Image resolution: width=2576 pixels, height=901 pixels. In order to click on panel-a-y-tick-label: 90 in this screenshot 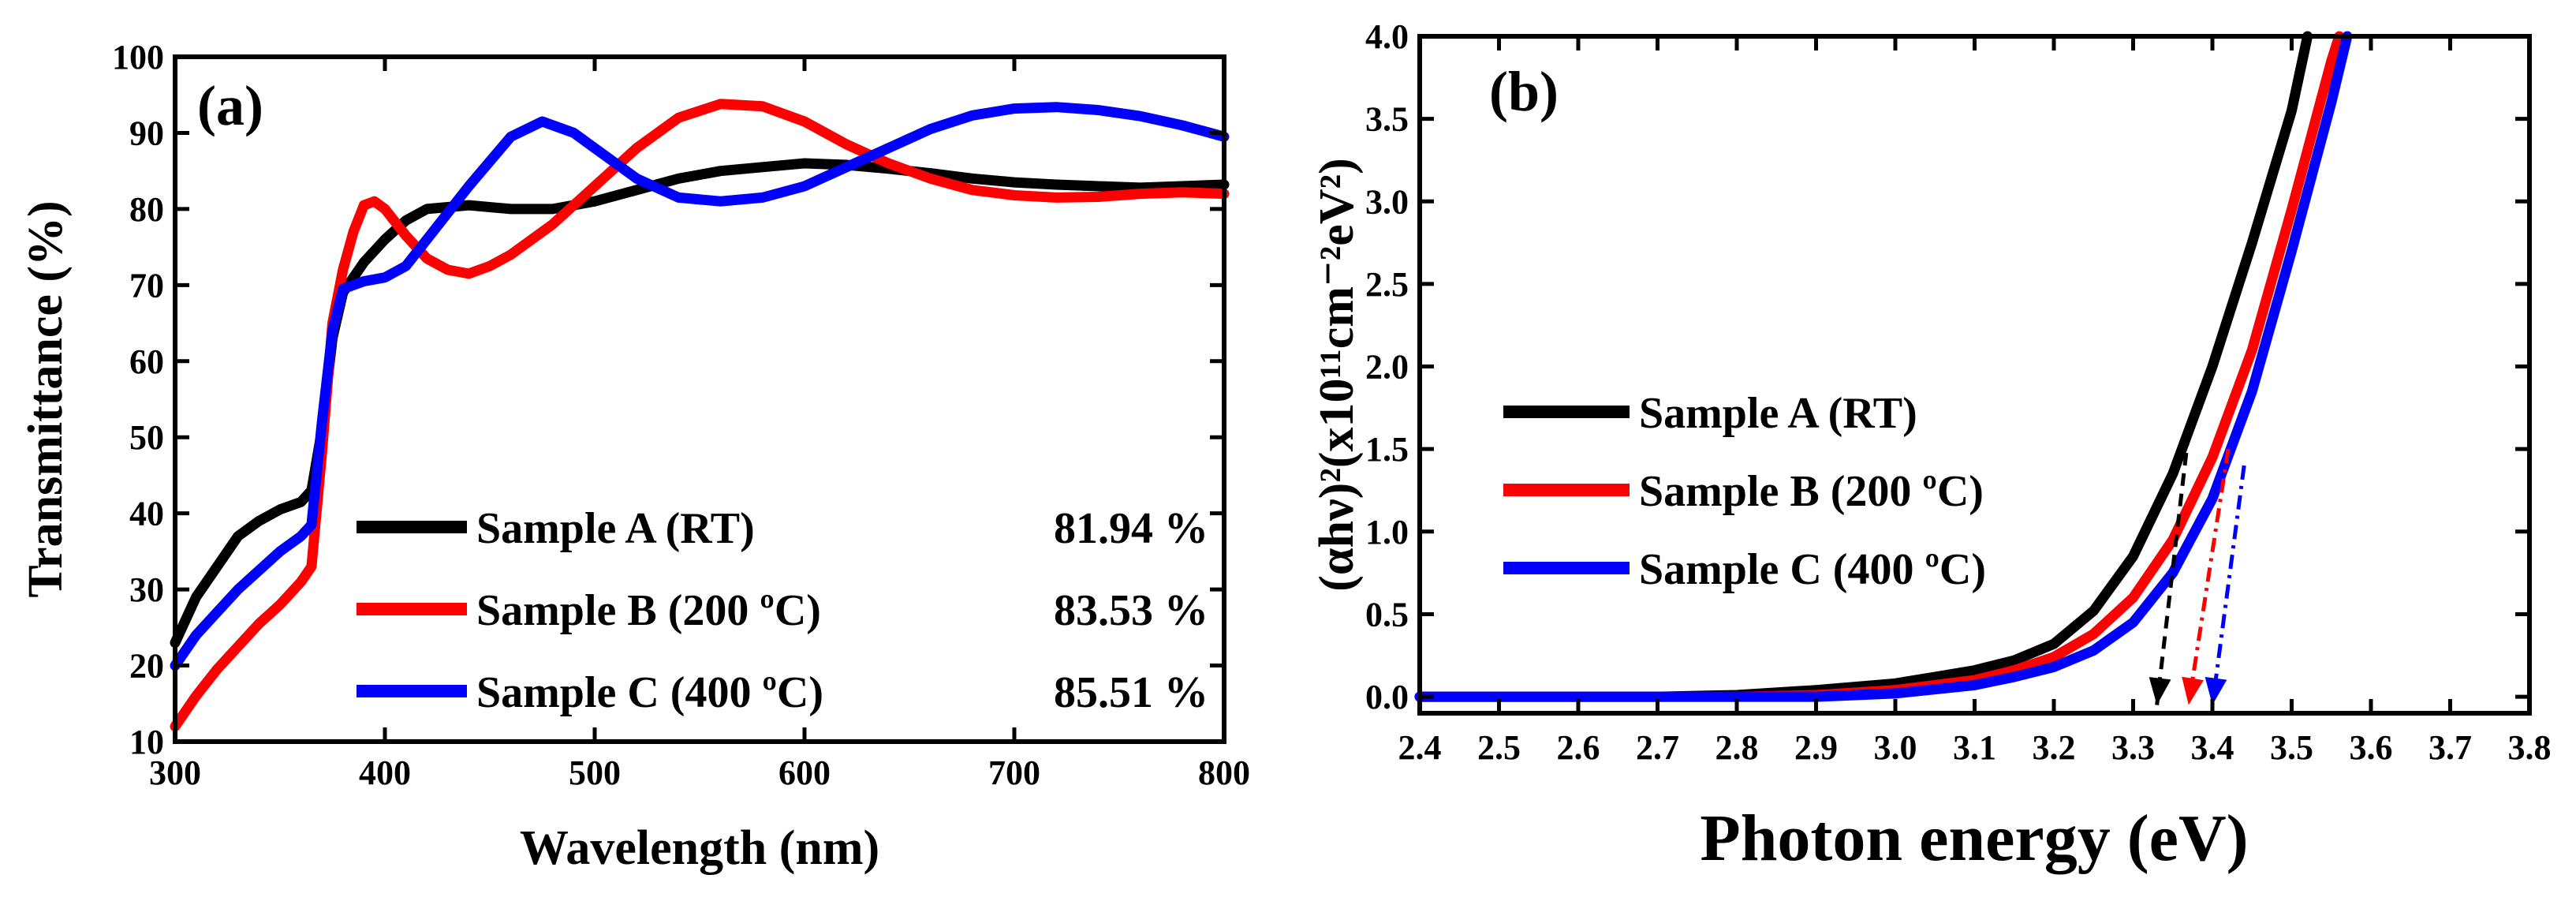, I will do `click(146, 133)`.